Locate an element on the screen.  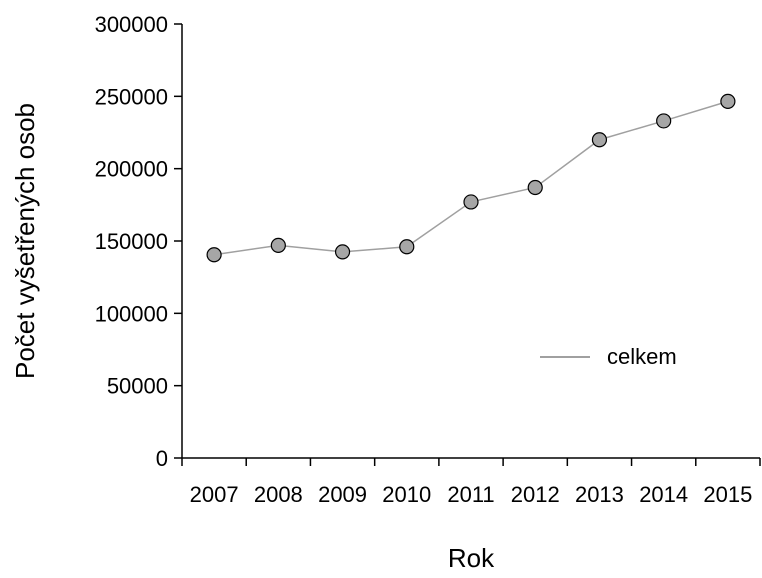
y-tick-label: 50000 is located at coordinates (137, 386).